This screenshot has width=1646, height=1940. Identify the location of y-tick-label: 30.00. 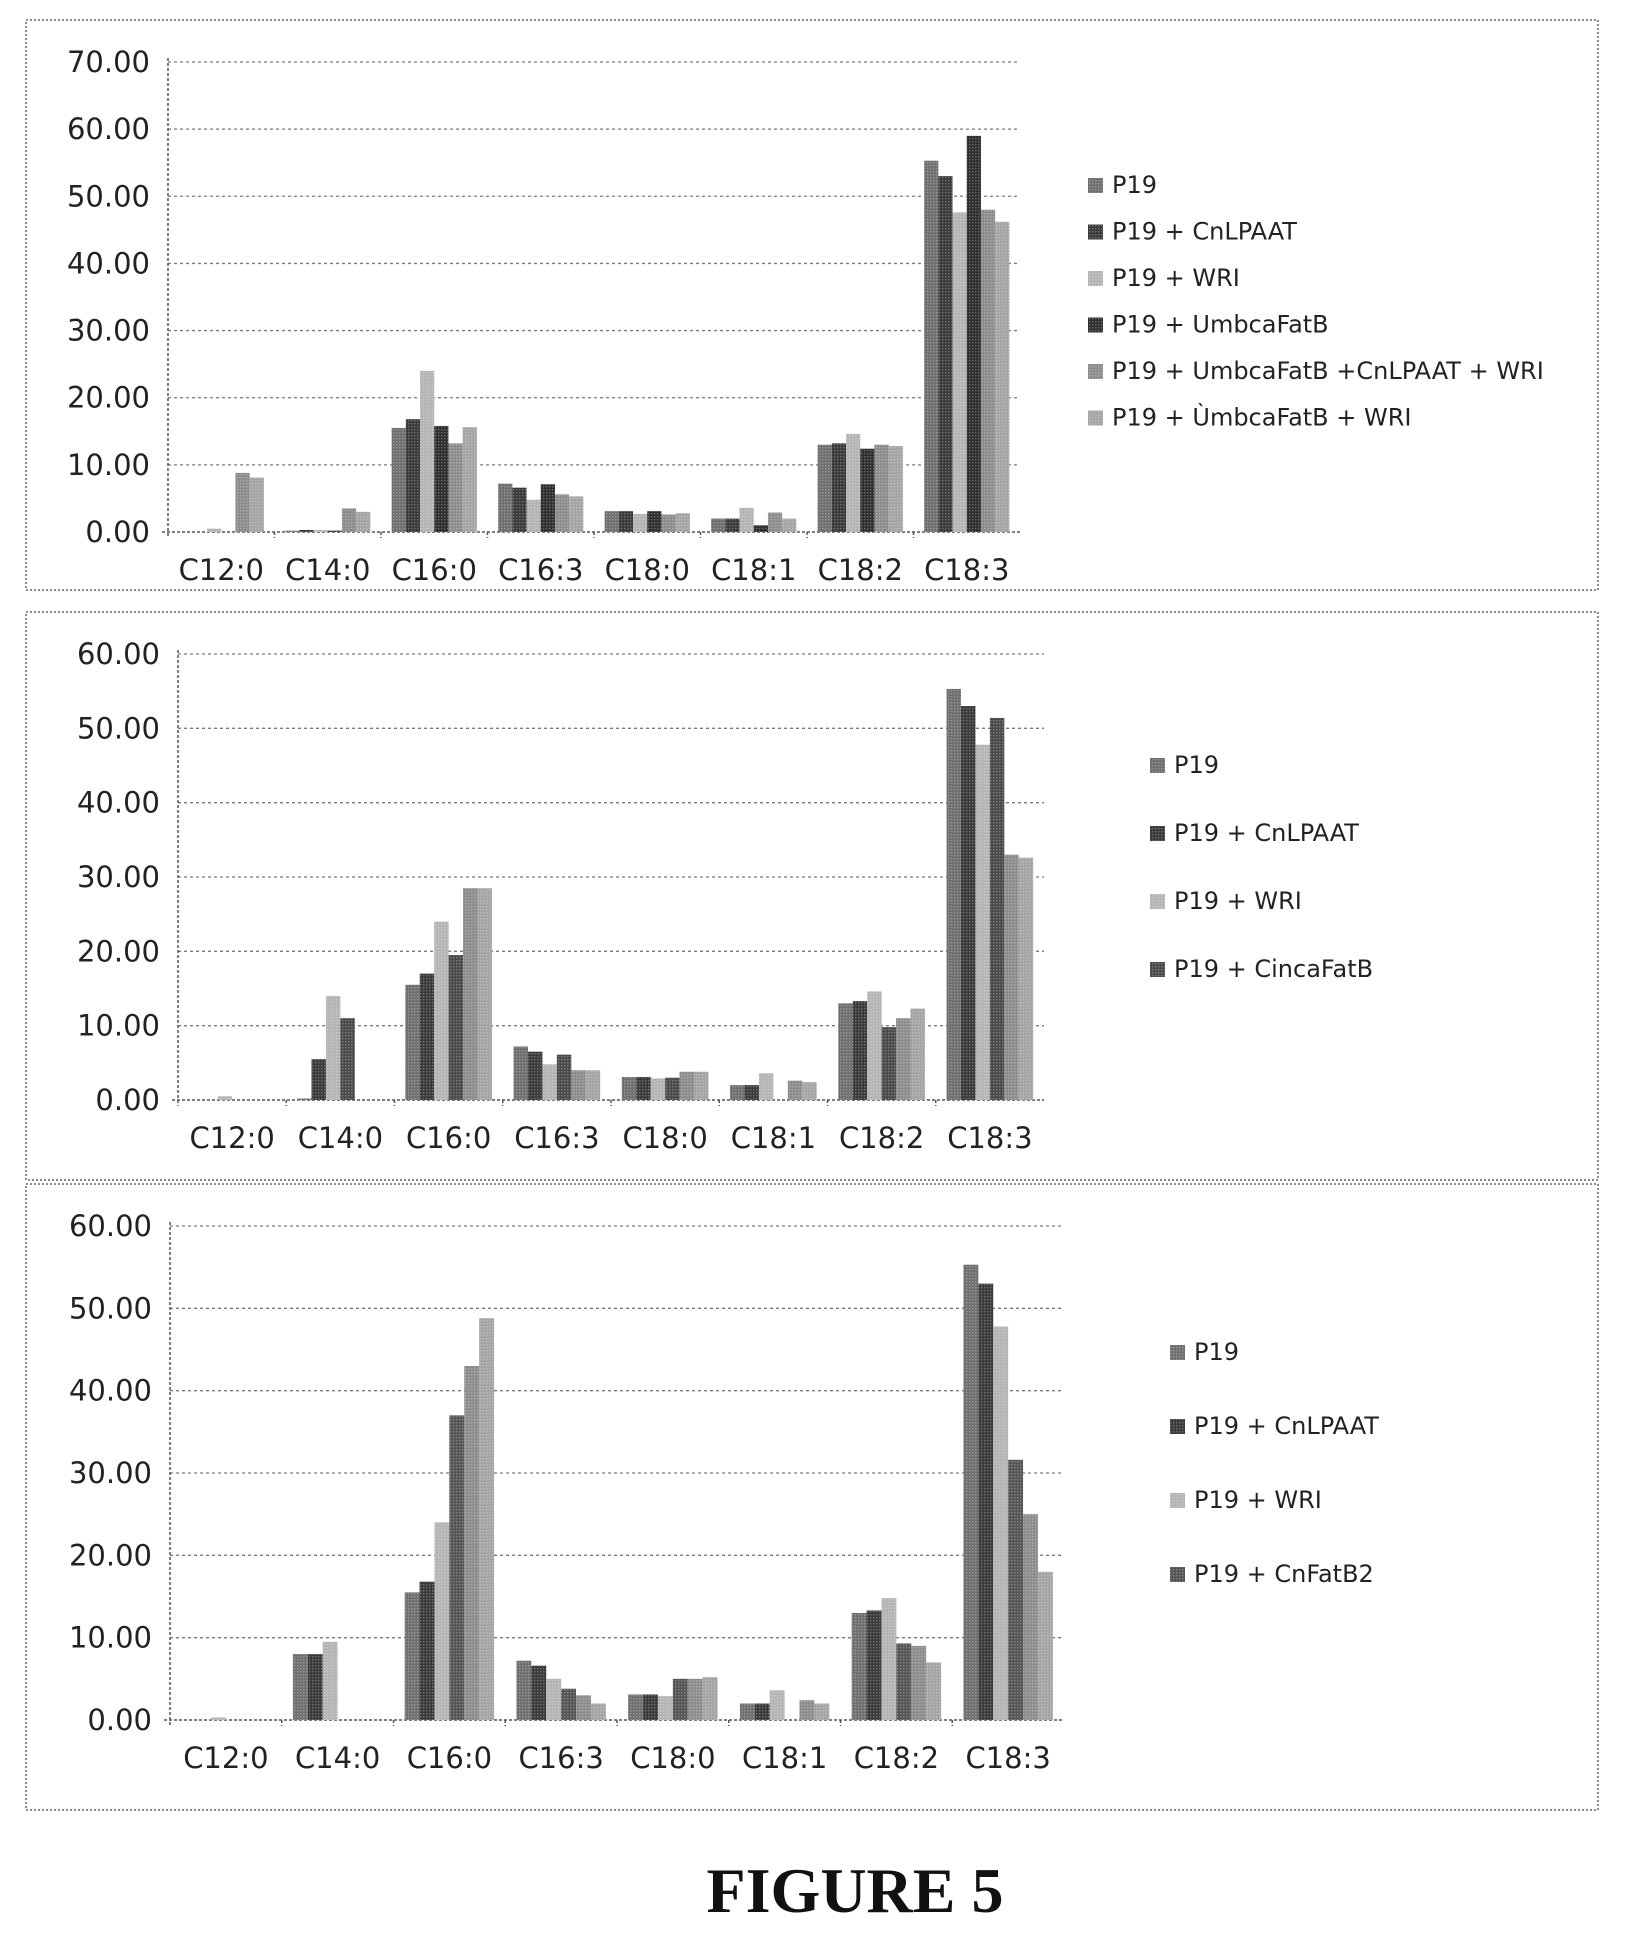
(108, 331).